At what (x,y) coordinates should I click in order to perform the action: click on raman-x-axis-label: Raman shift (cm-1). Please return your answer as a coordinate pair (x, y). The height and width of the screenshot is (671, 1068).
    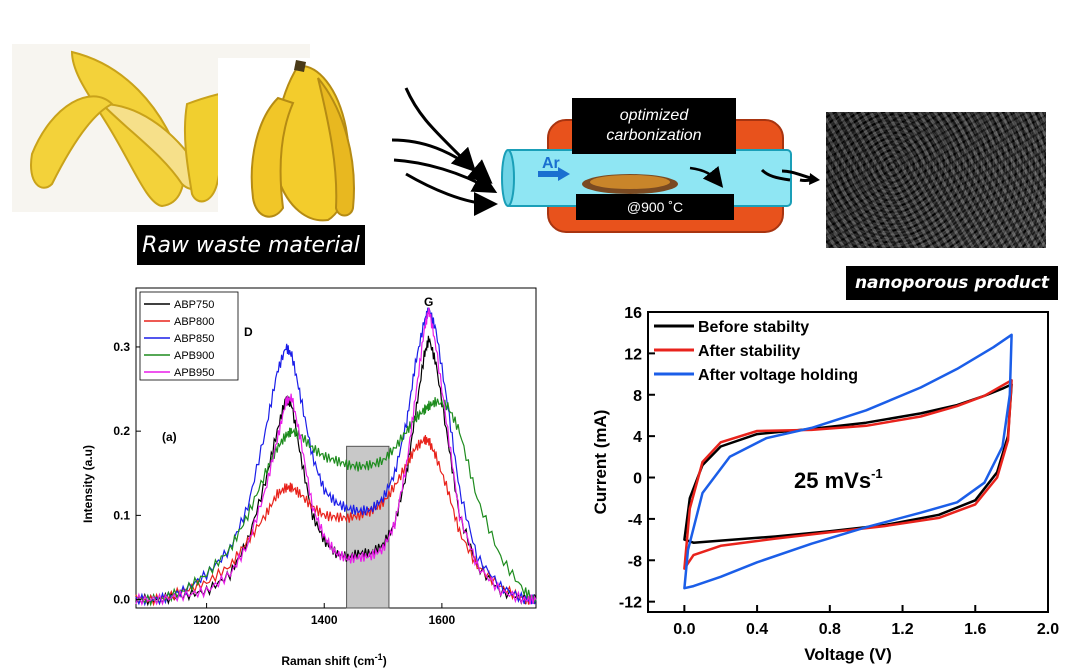
    Looking at the image, I should click on (333, 660).